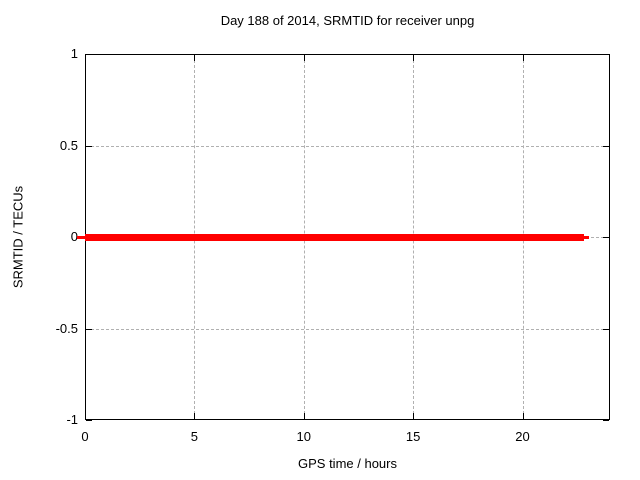 The height and width of the screenshot is (480, 640). Describe the element at coordinates (522, 436) in the screenshot. I see `x-tick-label: 20` at that location.